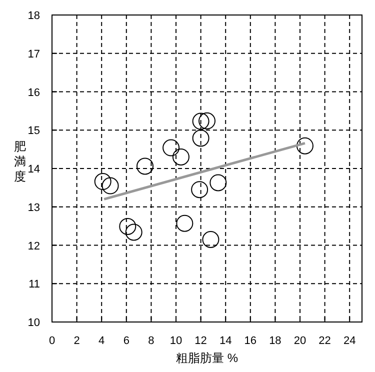 The width and height of the screenshot is (375, 372). What do you see at coordinates (34, 323) in the screenshot?
I see `y-tick-label: 10` at bounding box center [34, 323].